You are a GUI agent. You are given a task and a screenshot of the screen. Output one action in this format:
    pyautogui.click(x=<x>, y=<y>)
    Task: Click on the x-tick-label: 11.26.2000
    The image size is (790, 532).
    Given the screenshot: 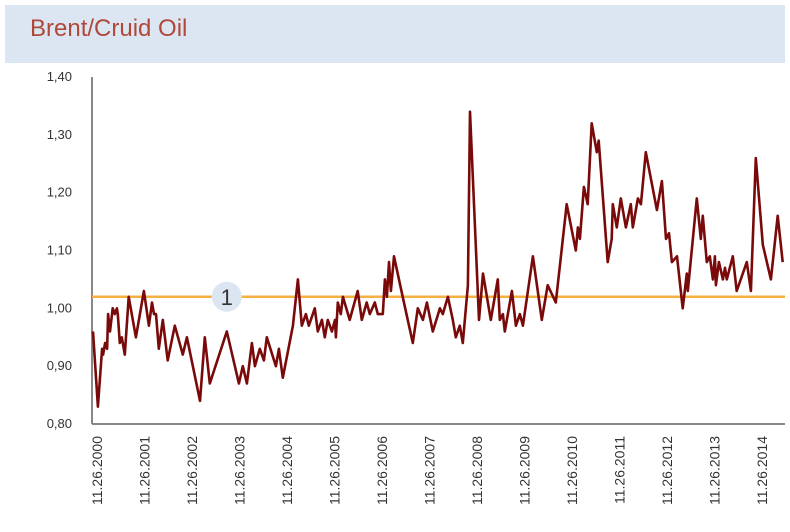 What is the action you would take?
    pyautogui.click(x=97, y=470)
    